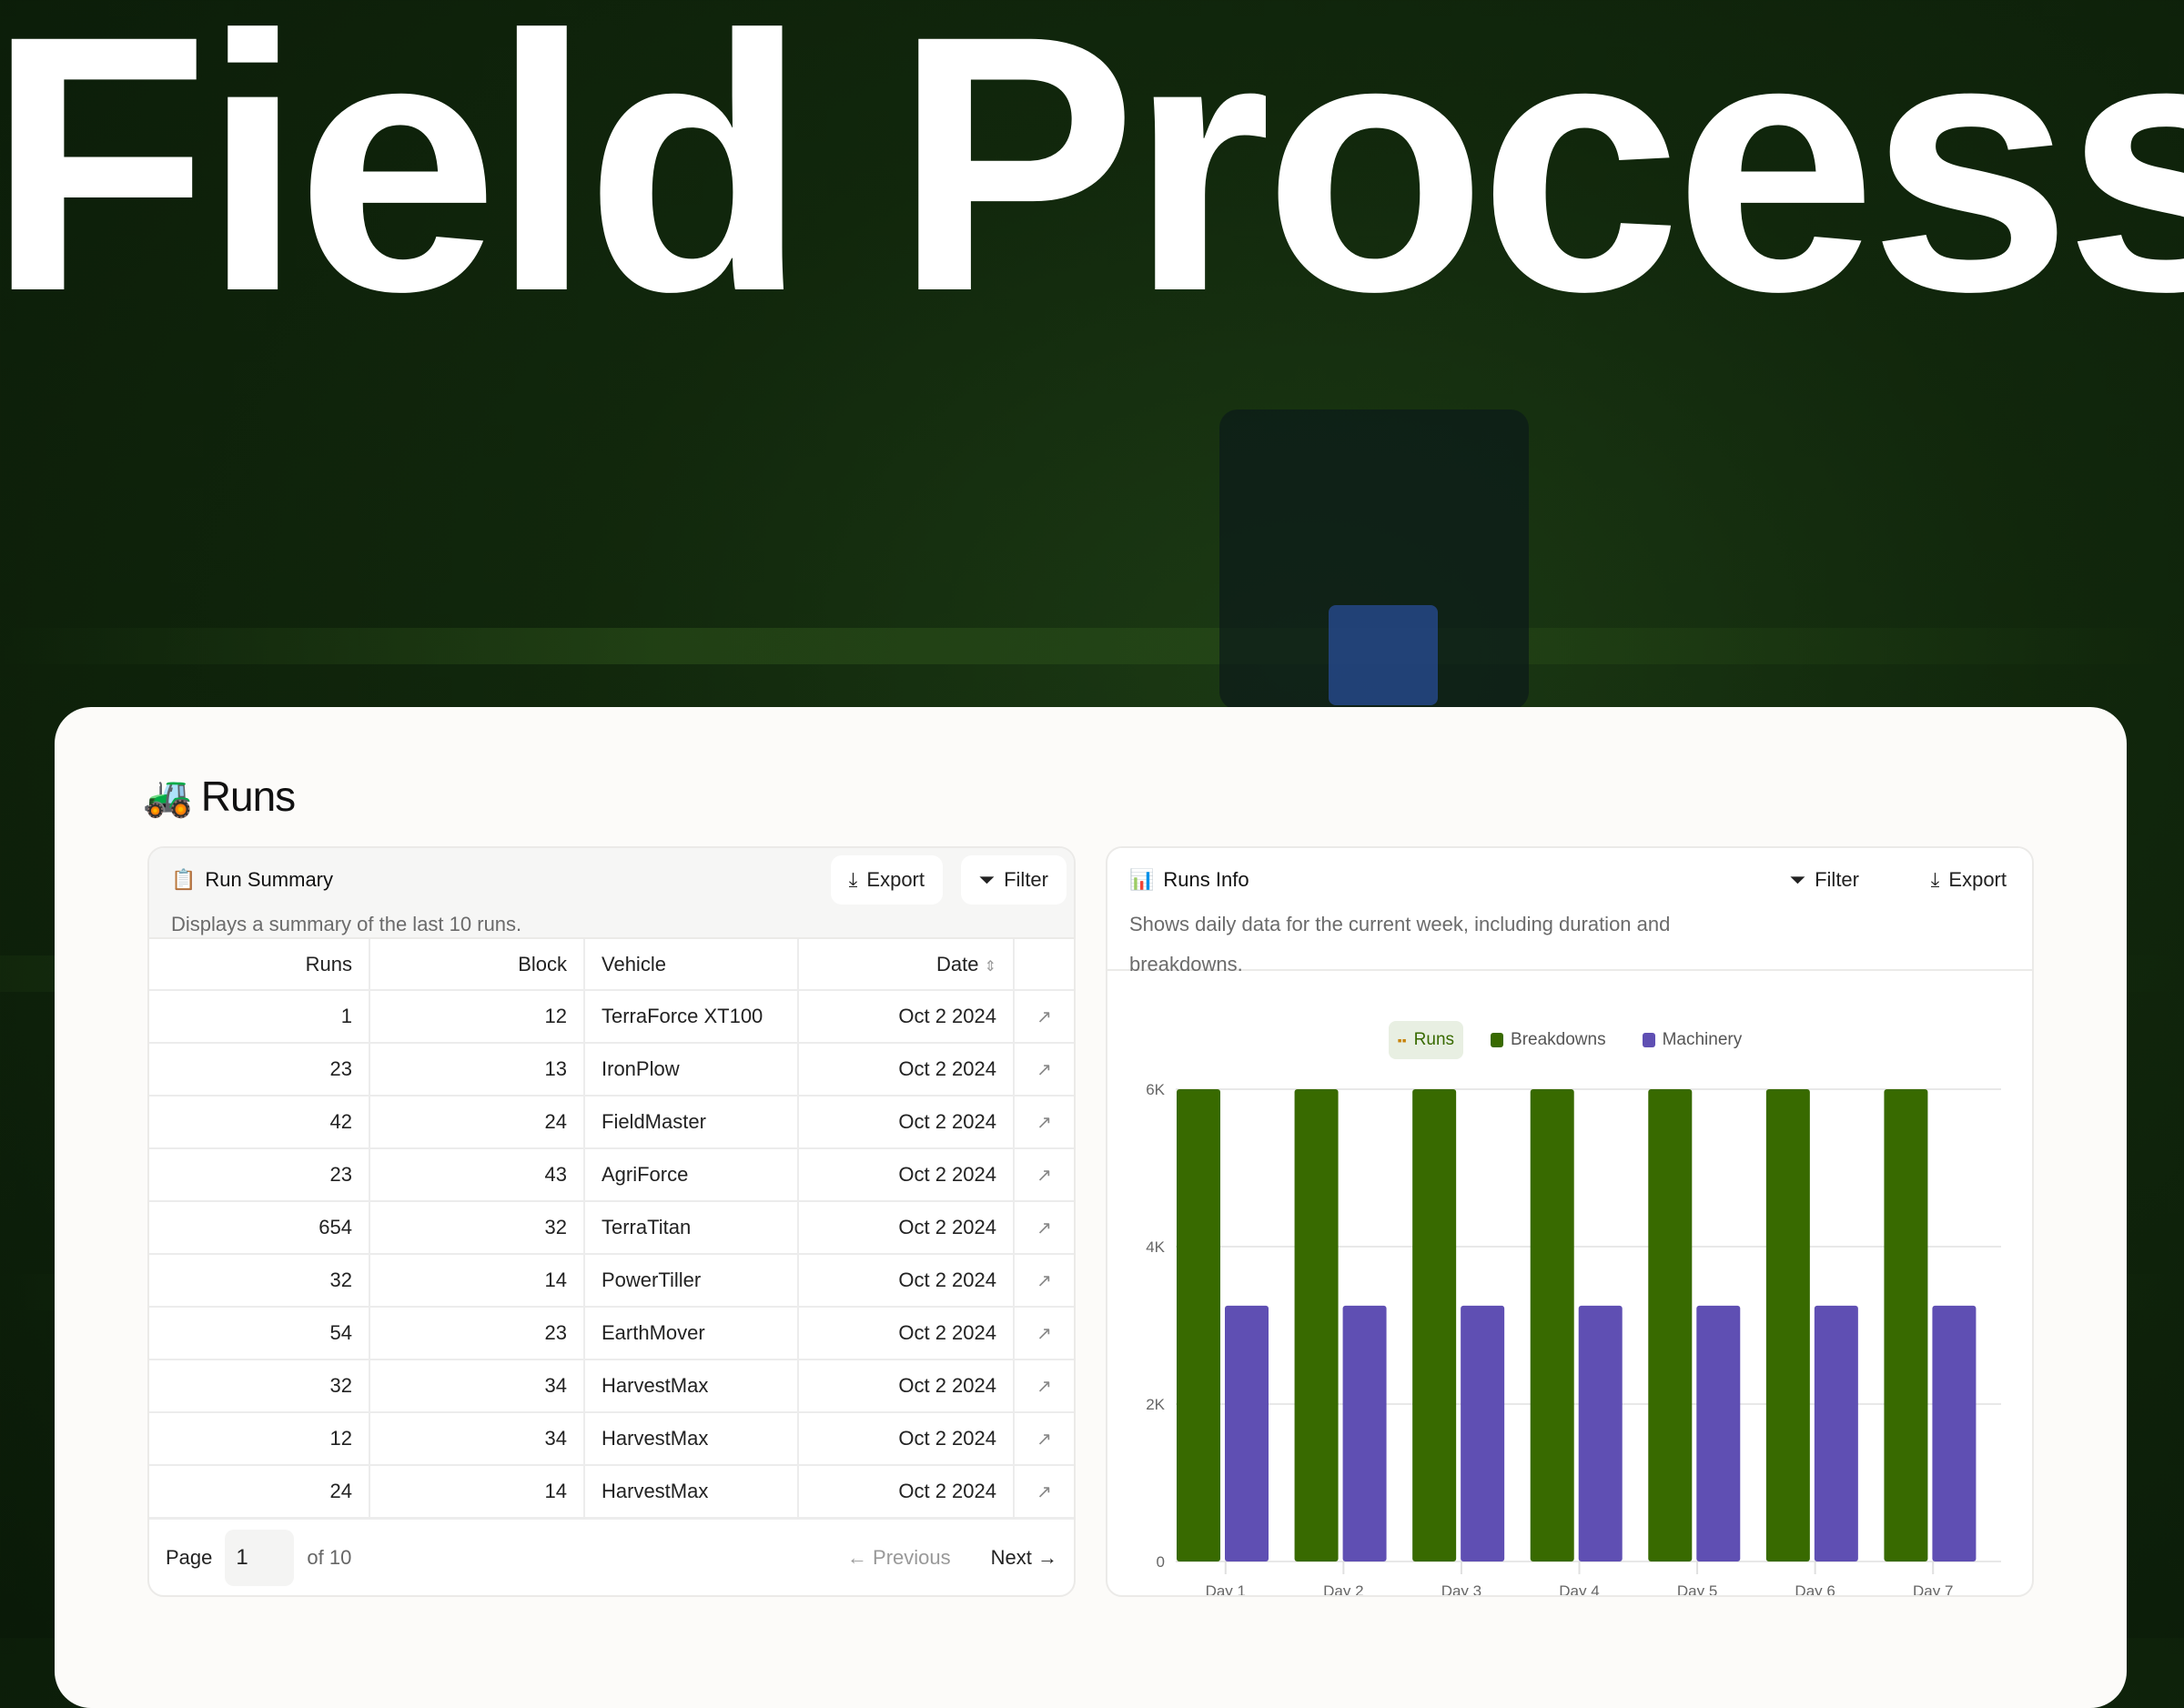 This screenshot has height=1708, width=2184. Describe the element at coordinates (1155, 1247) in the screenshot. I see `y-tick-label: 4K` at that location.